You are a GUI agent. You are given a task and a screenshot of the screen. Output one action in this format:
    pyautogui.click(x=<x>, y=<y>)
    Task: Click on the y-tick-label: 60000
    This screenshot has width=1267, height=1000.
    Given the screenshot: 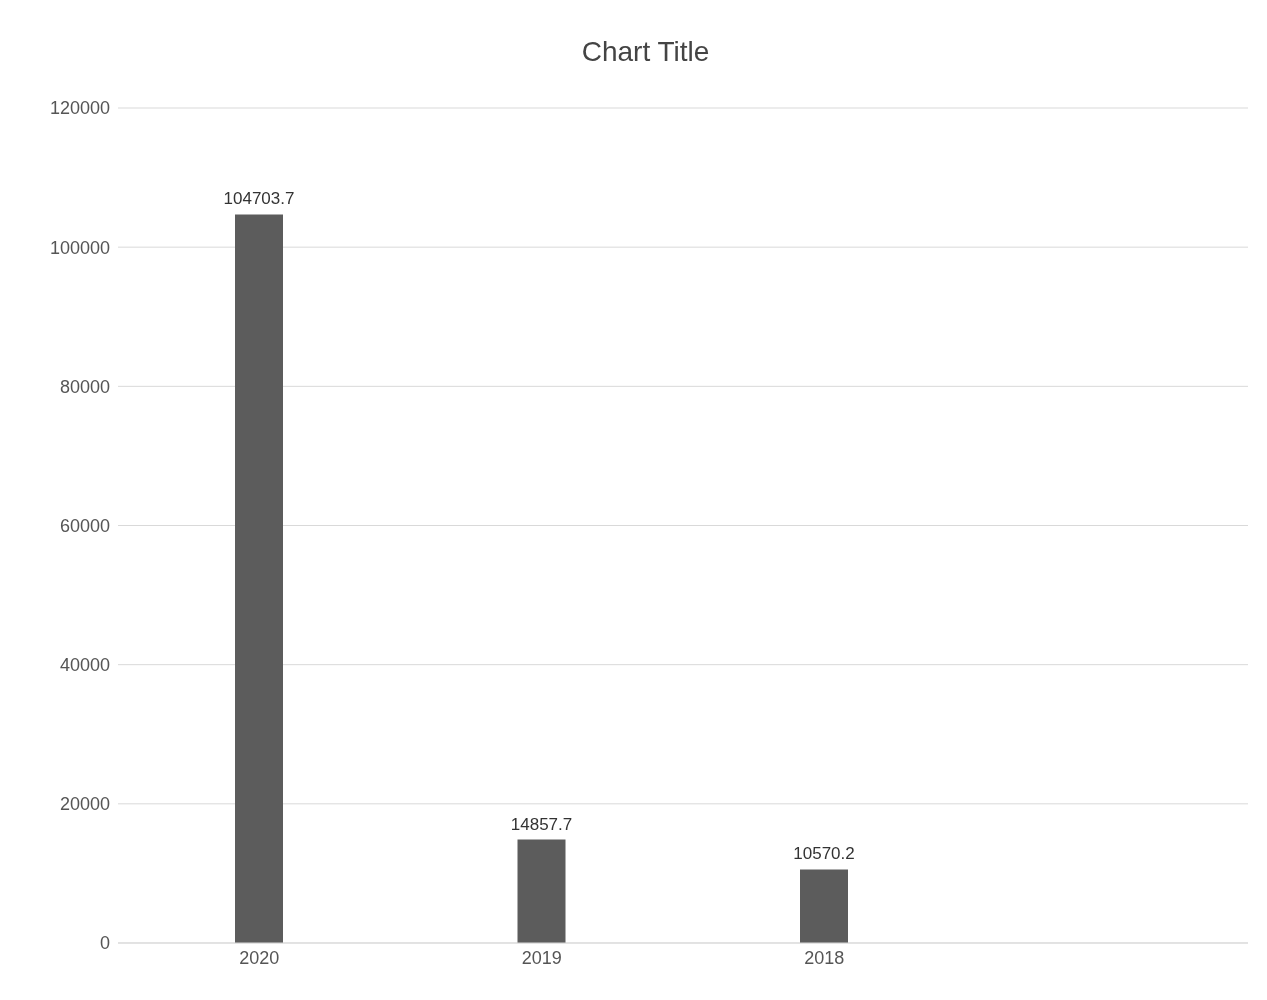 What is the action you would take?
    pyautogui.click(x=84, y=525)
    